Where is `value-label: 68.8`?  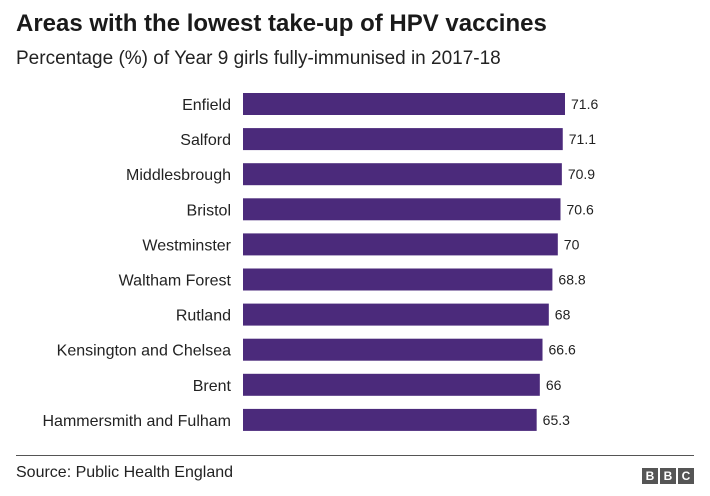
value-label: 68.8 is located at coordinates (571, 280).